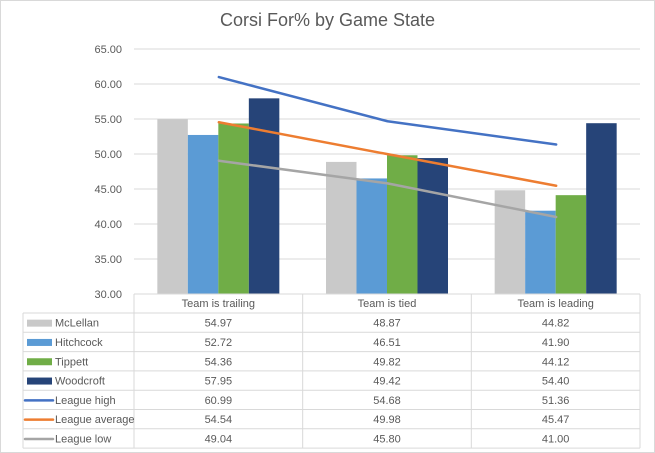  I want to click on category-label: Team is tied, so click(387, 304).